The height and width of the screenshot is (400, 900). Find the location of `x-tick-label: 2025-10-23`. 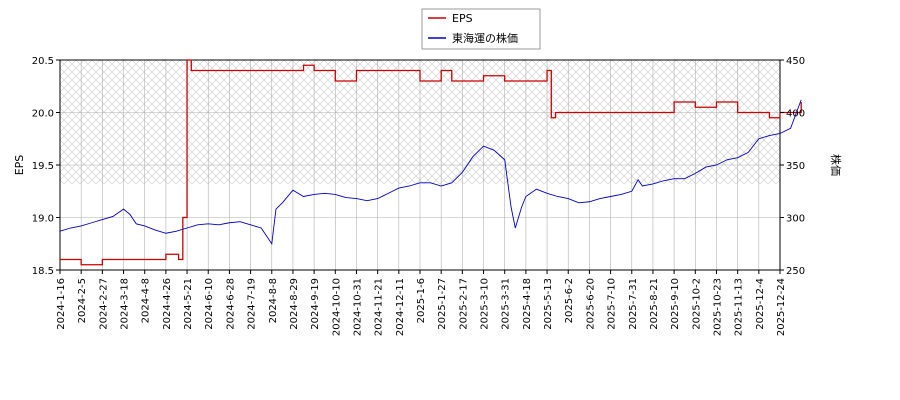

x-tick-label: 2025-10-23 is located at coordinates (717, 307).